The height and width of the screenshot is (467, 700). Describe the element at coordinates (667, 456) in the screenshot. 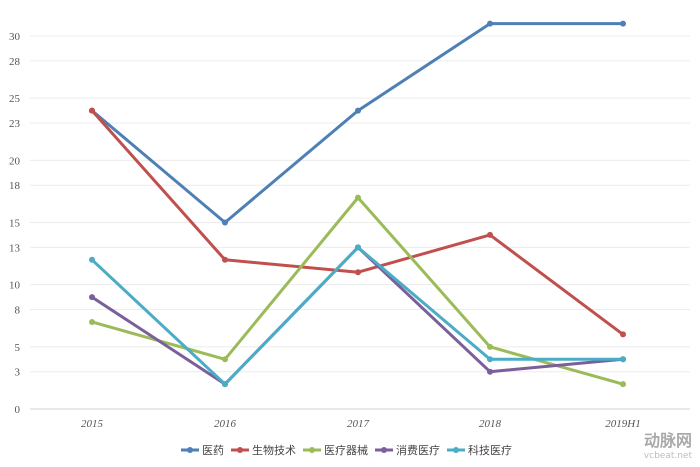

I see `watermark-url: vcbeat.net` at that location.